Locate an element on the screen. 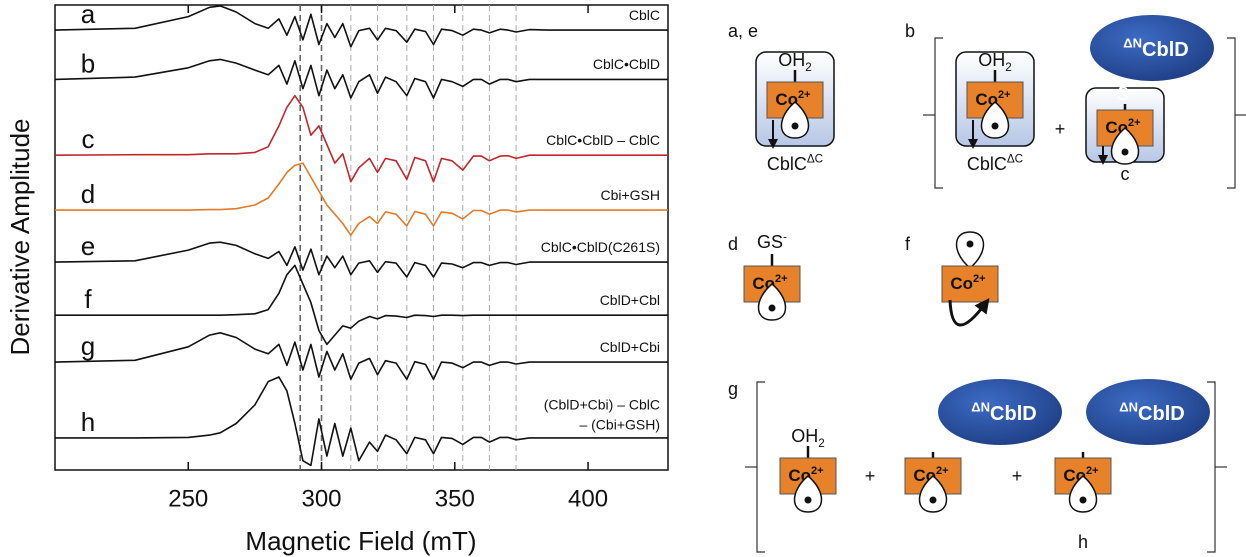 Image resolution: width=1246 pixels, height=557 pixels. gs-label: GS- is located at coordinates (772, 241).